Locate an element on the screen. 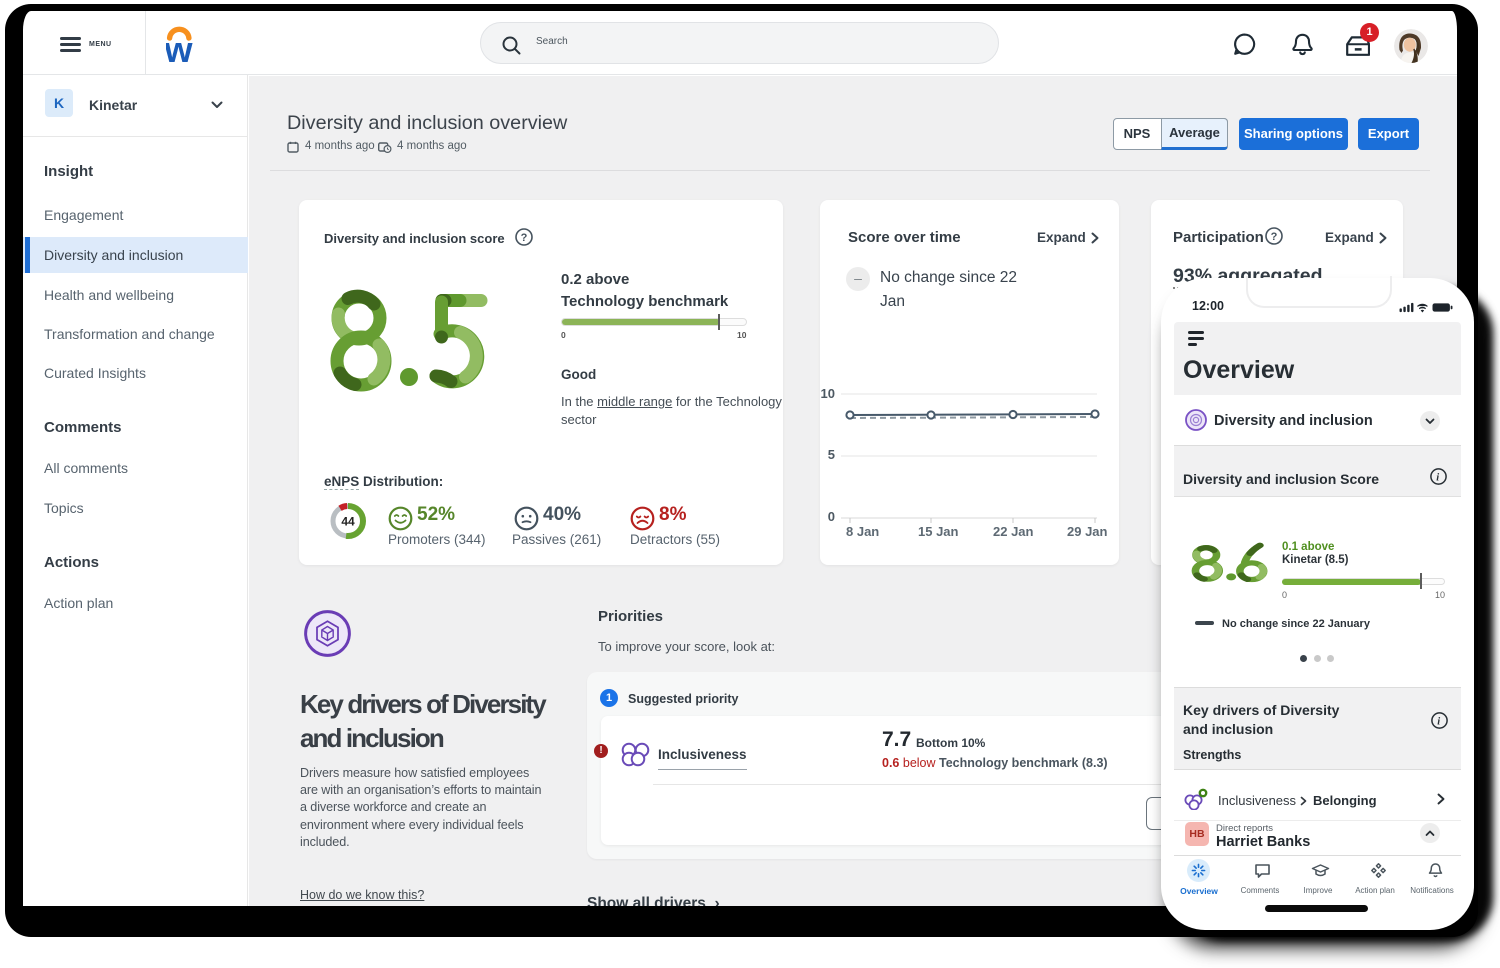  svg-text: 8 Jan is located at coordinates (862, 531).